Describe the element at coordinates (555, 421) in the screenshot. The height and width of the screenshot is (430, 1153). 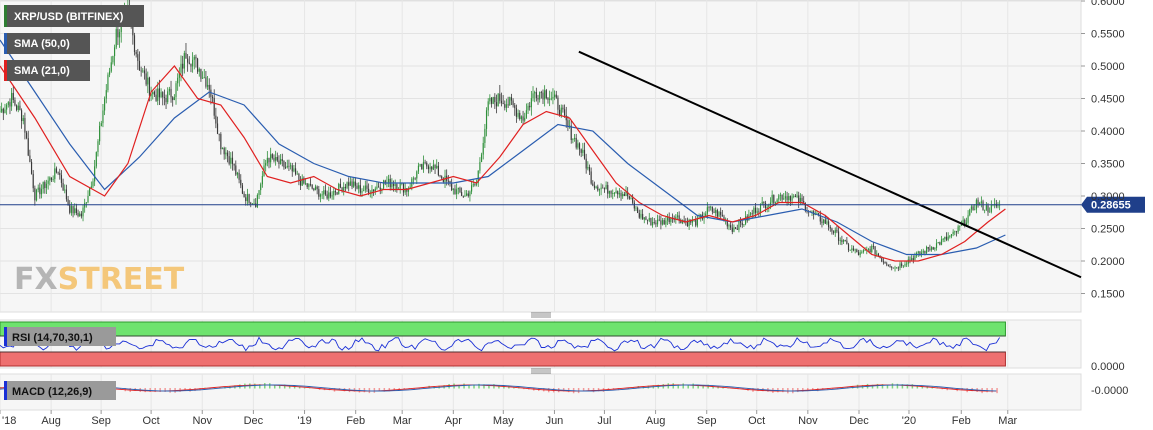
I see `x-tick-label: Jun` at that location.